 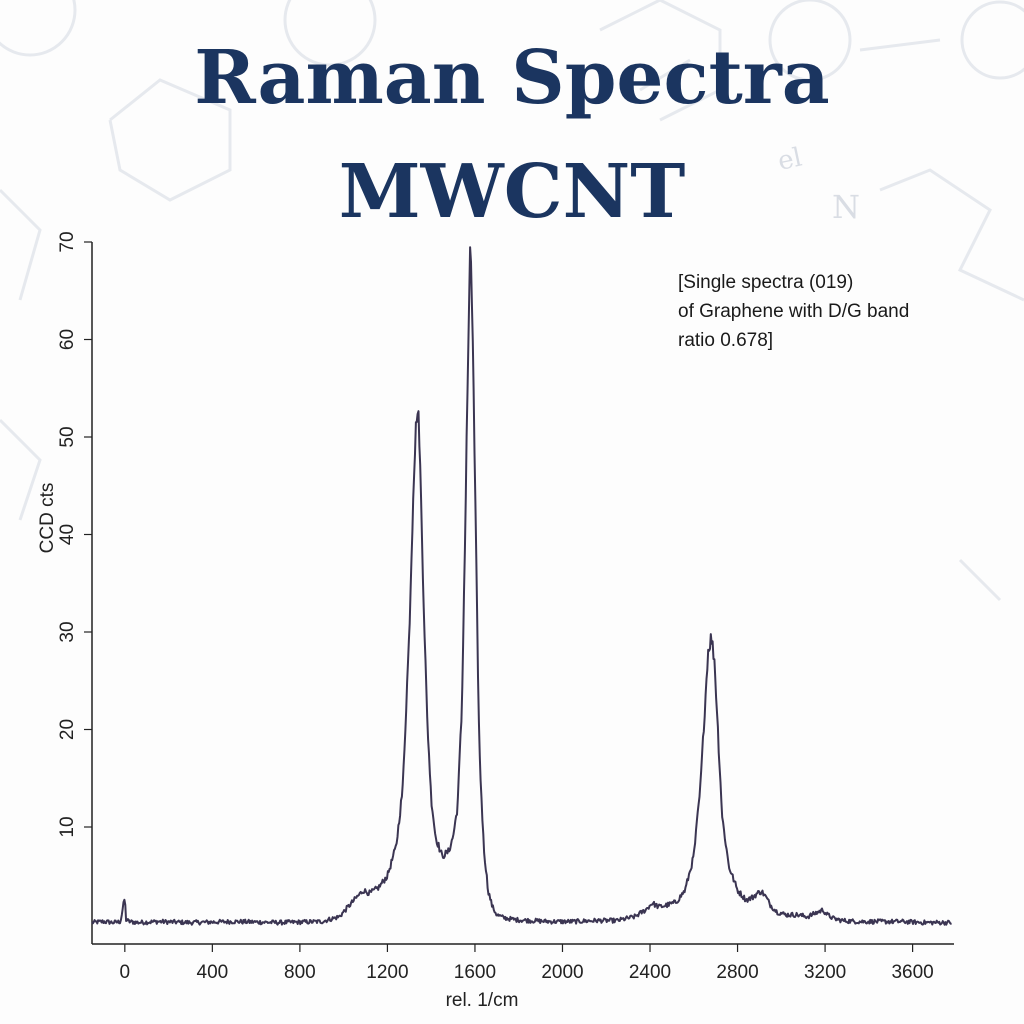 What do you see at coordinates (650, 972) in the screenshot?
I see `x-tick-label: 2400` at bounding box center [650, 972].